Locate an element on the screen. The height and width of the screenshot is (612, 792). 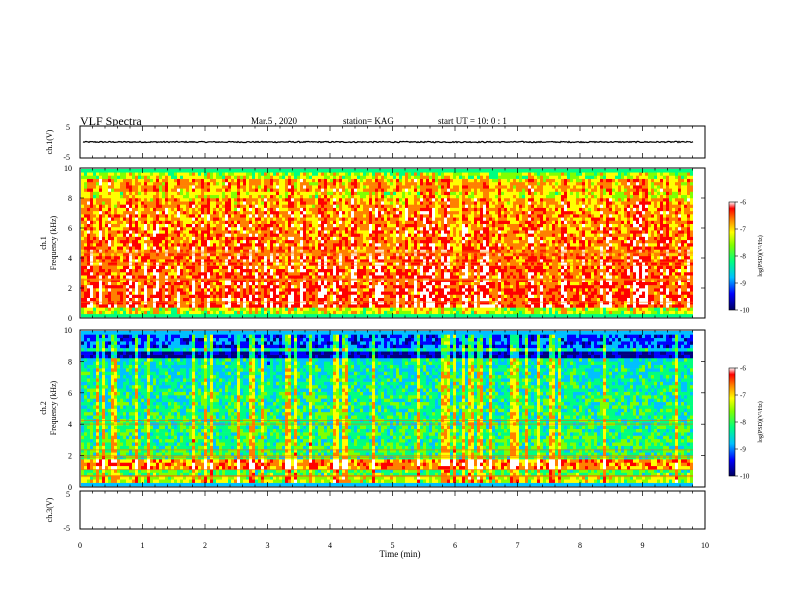
ch1-spec-ylabel-line2: Frequency (kHz) is located at coordinates (53, 242).